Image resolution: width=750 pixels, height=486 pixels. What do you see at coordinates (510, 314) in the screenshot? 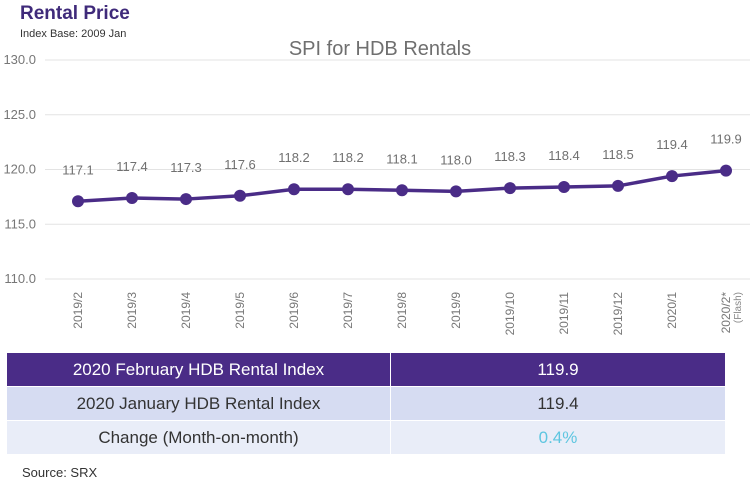
I see `x-tick-label: 2019/10` at bounding box center [510, 314].